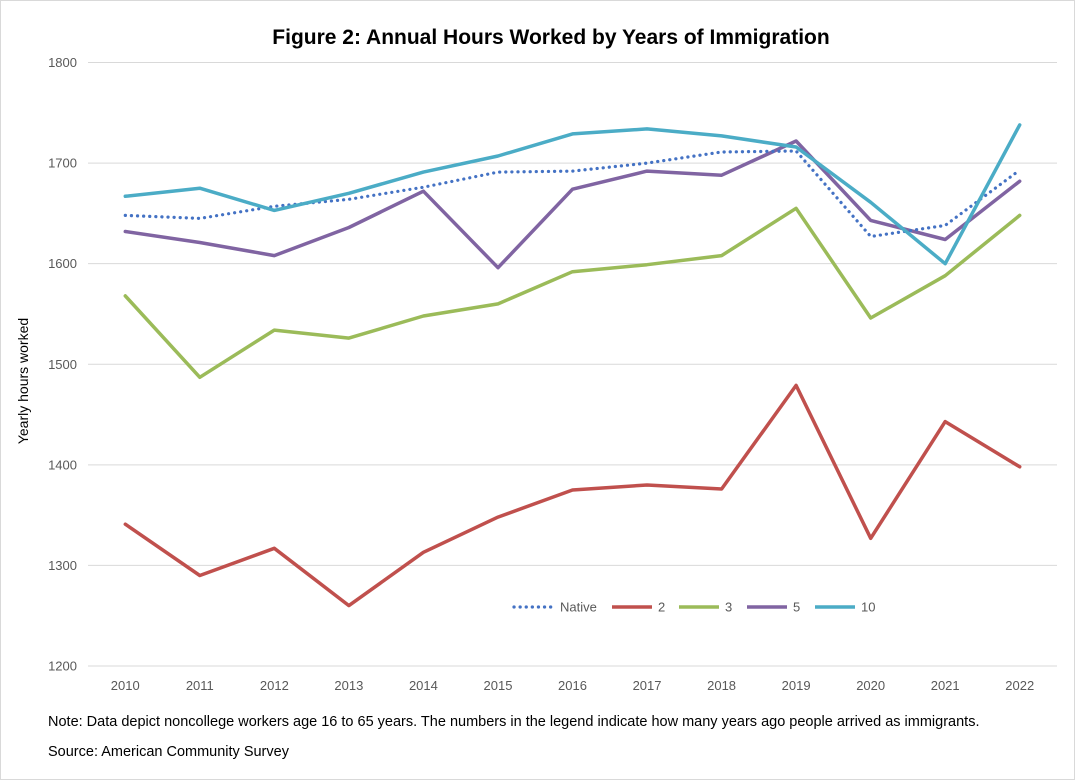  What do you see at coordinates (705, 607) in the screenshot?
I see `legend-item-3: 3` at bounding box center [705, 607].